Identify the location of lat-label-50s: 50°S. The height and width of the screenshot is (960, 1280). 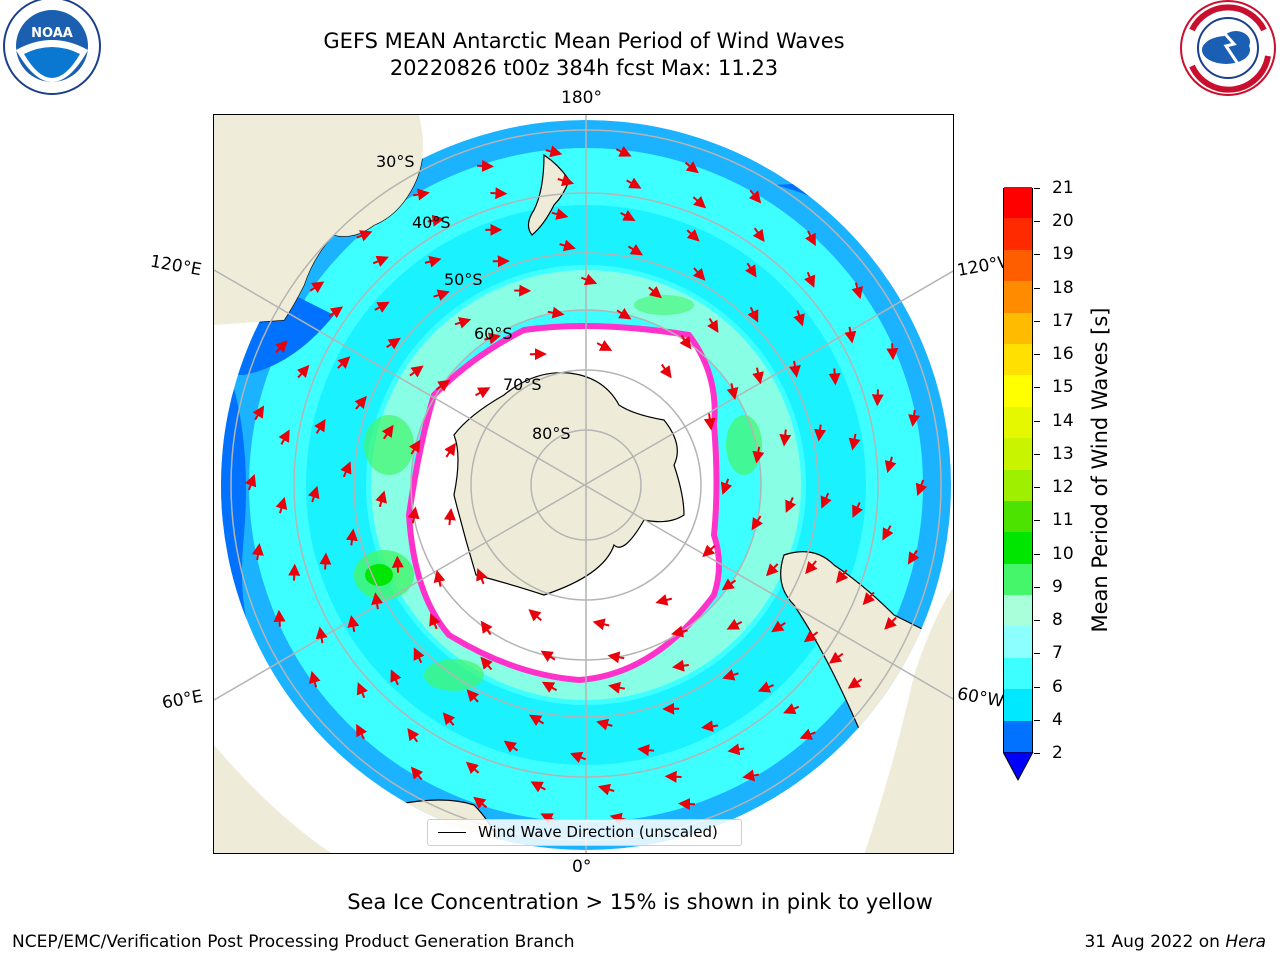
(463, 279).